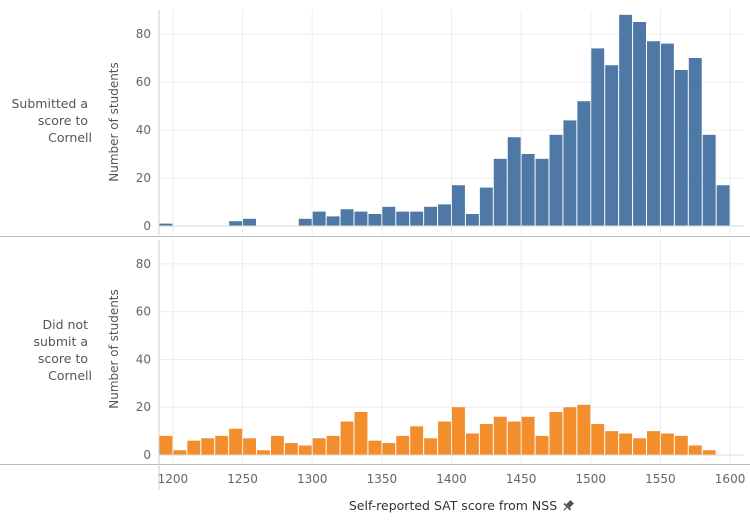 The width and height of the screenshot is (750, 523). What do you see at coordinates (114, 349) in the screenshot?
I see `y-axis-title-bottom: Number of students` at bounding box center [114, 349].